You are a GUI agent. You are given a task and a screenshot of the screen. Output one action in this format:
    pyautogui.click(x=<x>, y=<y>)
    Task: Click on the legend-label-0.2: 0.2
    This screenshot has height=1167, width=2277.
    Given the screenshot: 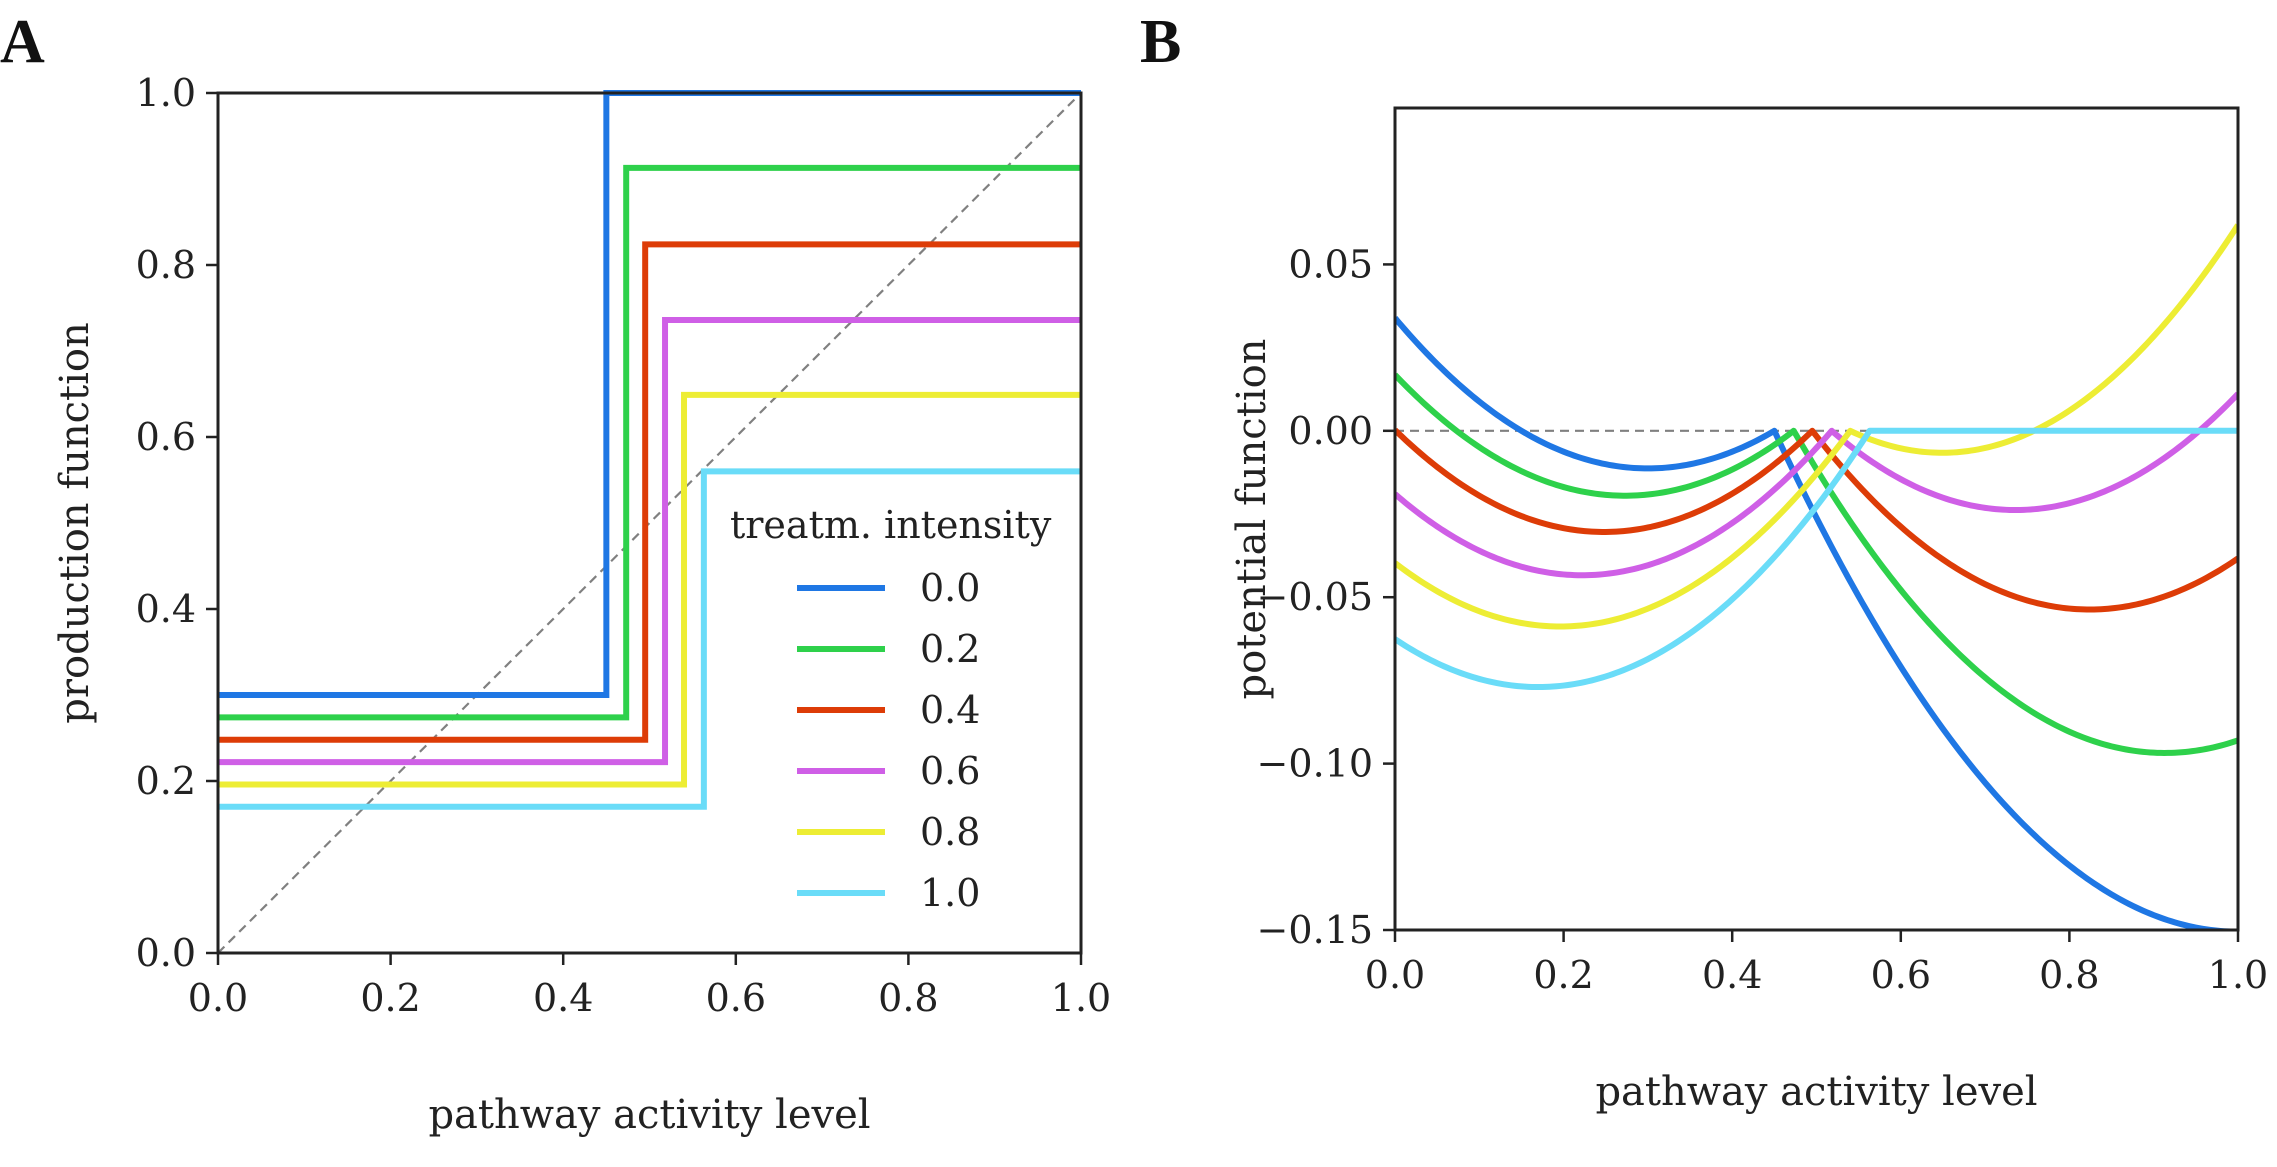 What is the action you would take?
    pyautogui.click(x=950, y=649)
    